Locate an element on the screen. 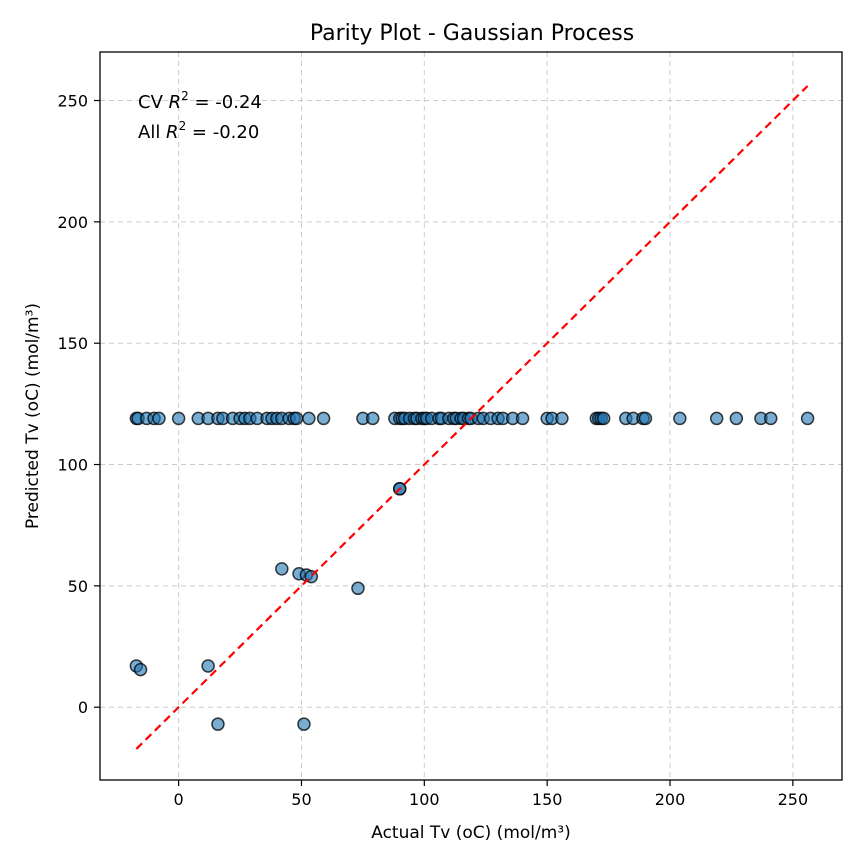 This screenshot has width=864, height=864. y-axis-ticks: 0 50 100 150 200 250 is located at coordinates (78, 404).